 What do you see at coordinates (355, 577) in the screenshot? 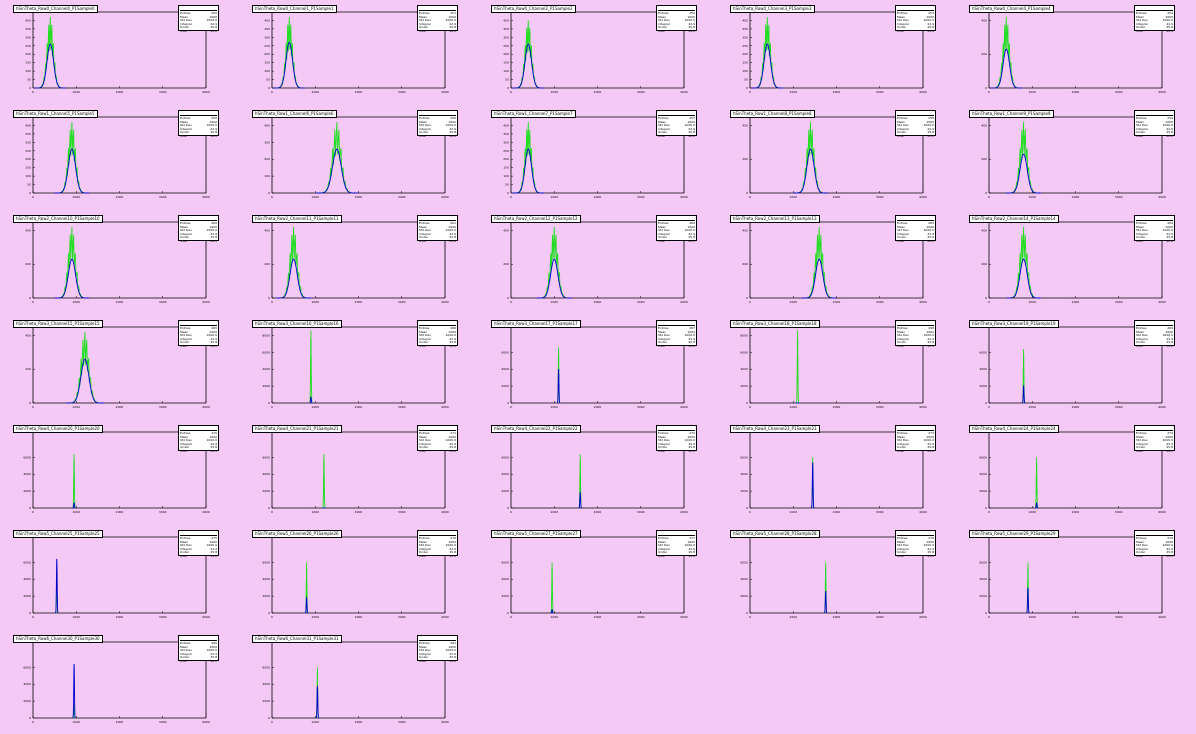
I see `histogram-plot: 0 1000 2000 3000 4000 0 2000 4000 6000` at bounding box center [355, 577].